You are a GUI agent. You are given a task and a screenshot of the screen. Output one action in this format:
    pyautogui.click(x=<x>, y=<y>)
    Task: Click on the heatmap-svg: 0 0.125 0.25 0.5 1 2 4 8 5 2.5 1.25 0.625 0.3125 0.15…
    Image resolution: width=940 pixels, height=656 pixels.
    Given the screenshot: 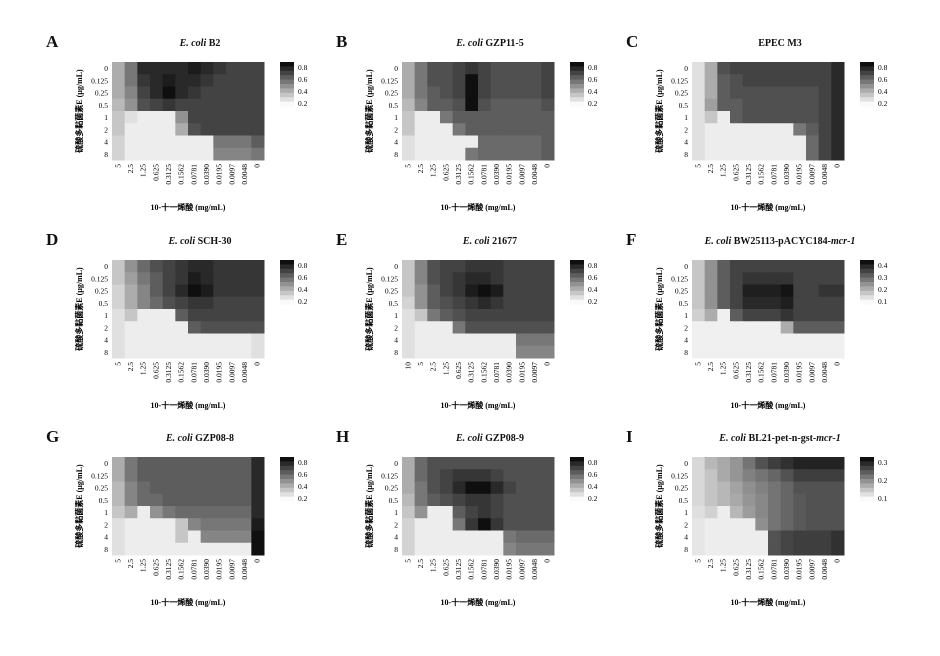 What is the action you would take?
    pyautogui.click(x=771, y=137)
    